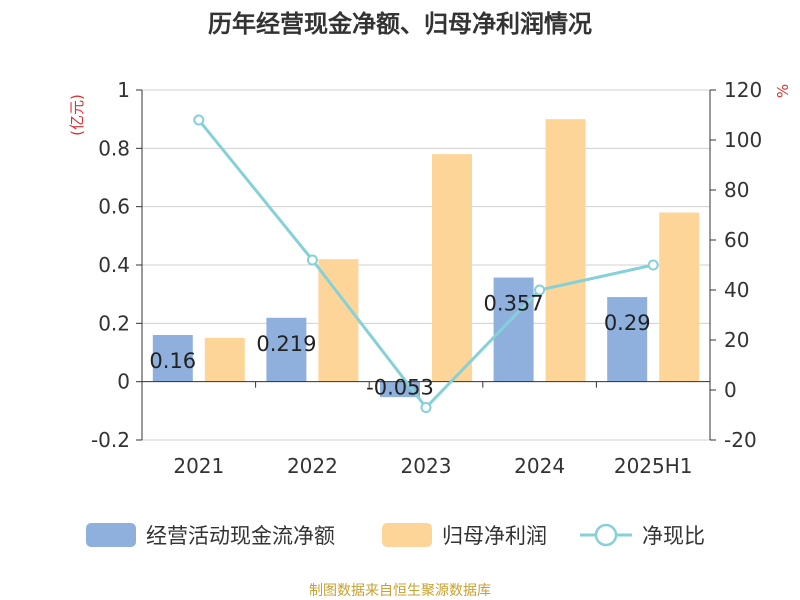 Image resolution: width=800 pixels, height=600 pixels. Describe the element at coordinates (783, 91) in the screenshot. I see `y-right-unit: %` at that location.